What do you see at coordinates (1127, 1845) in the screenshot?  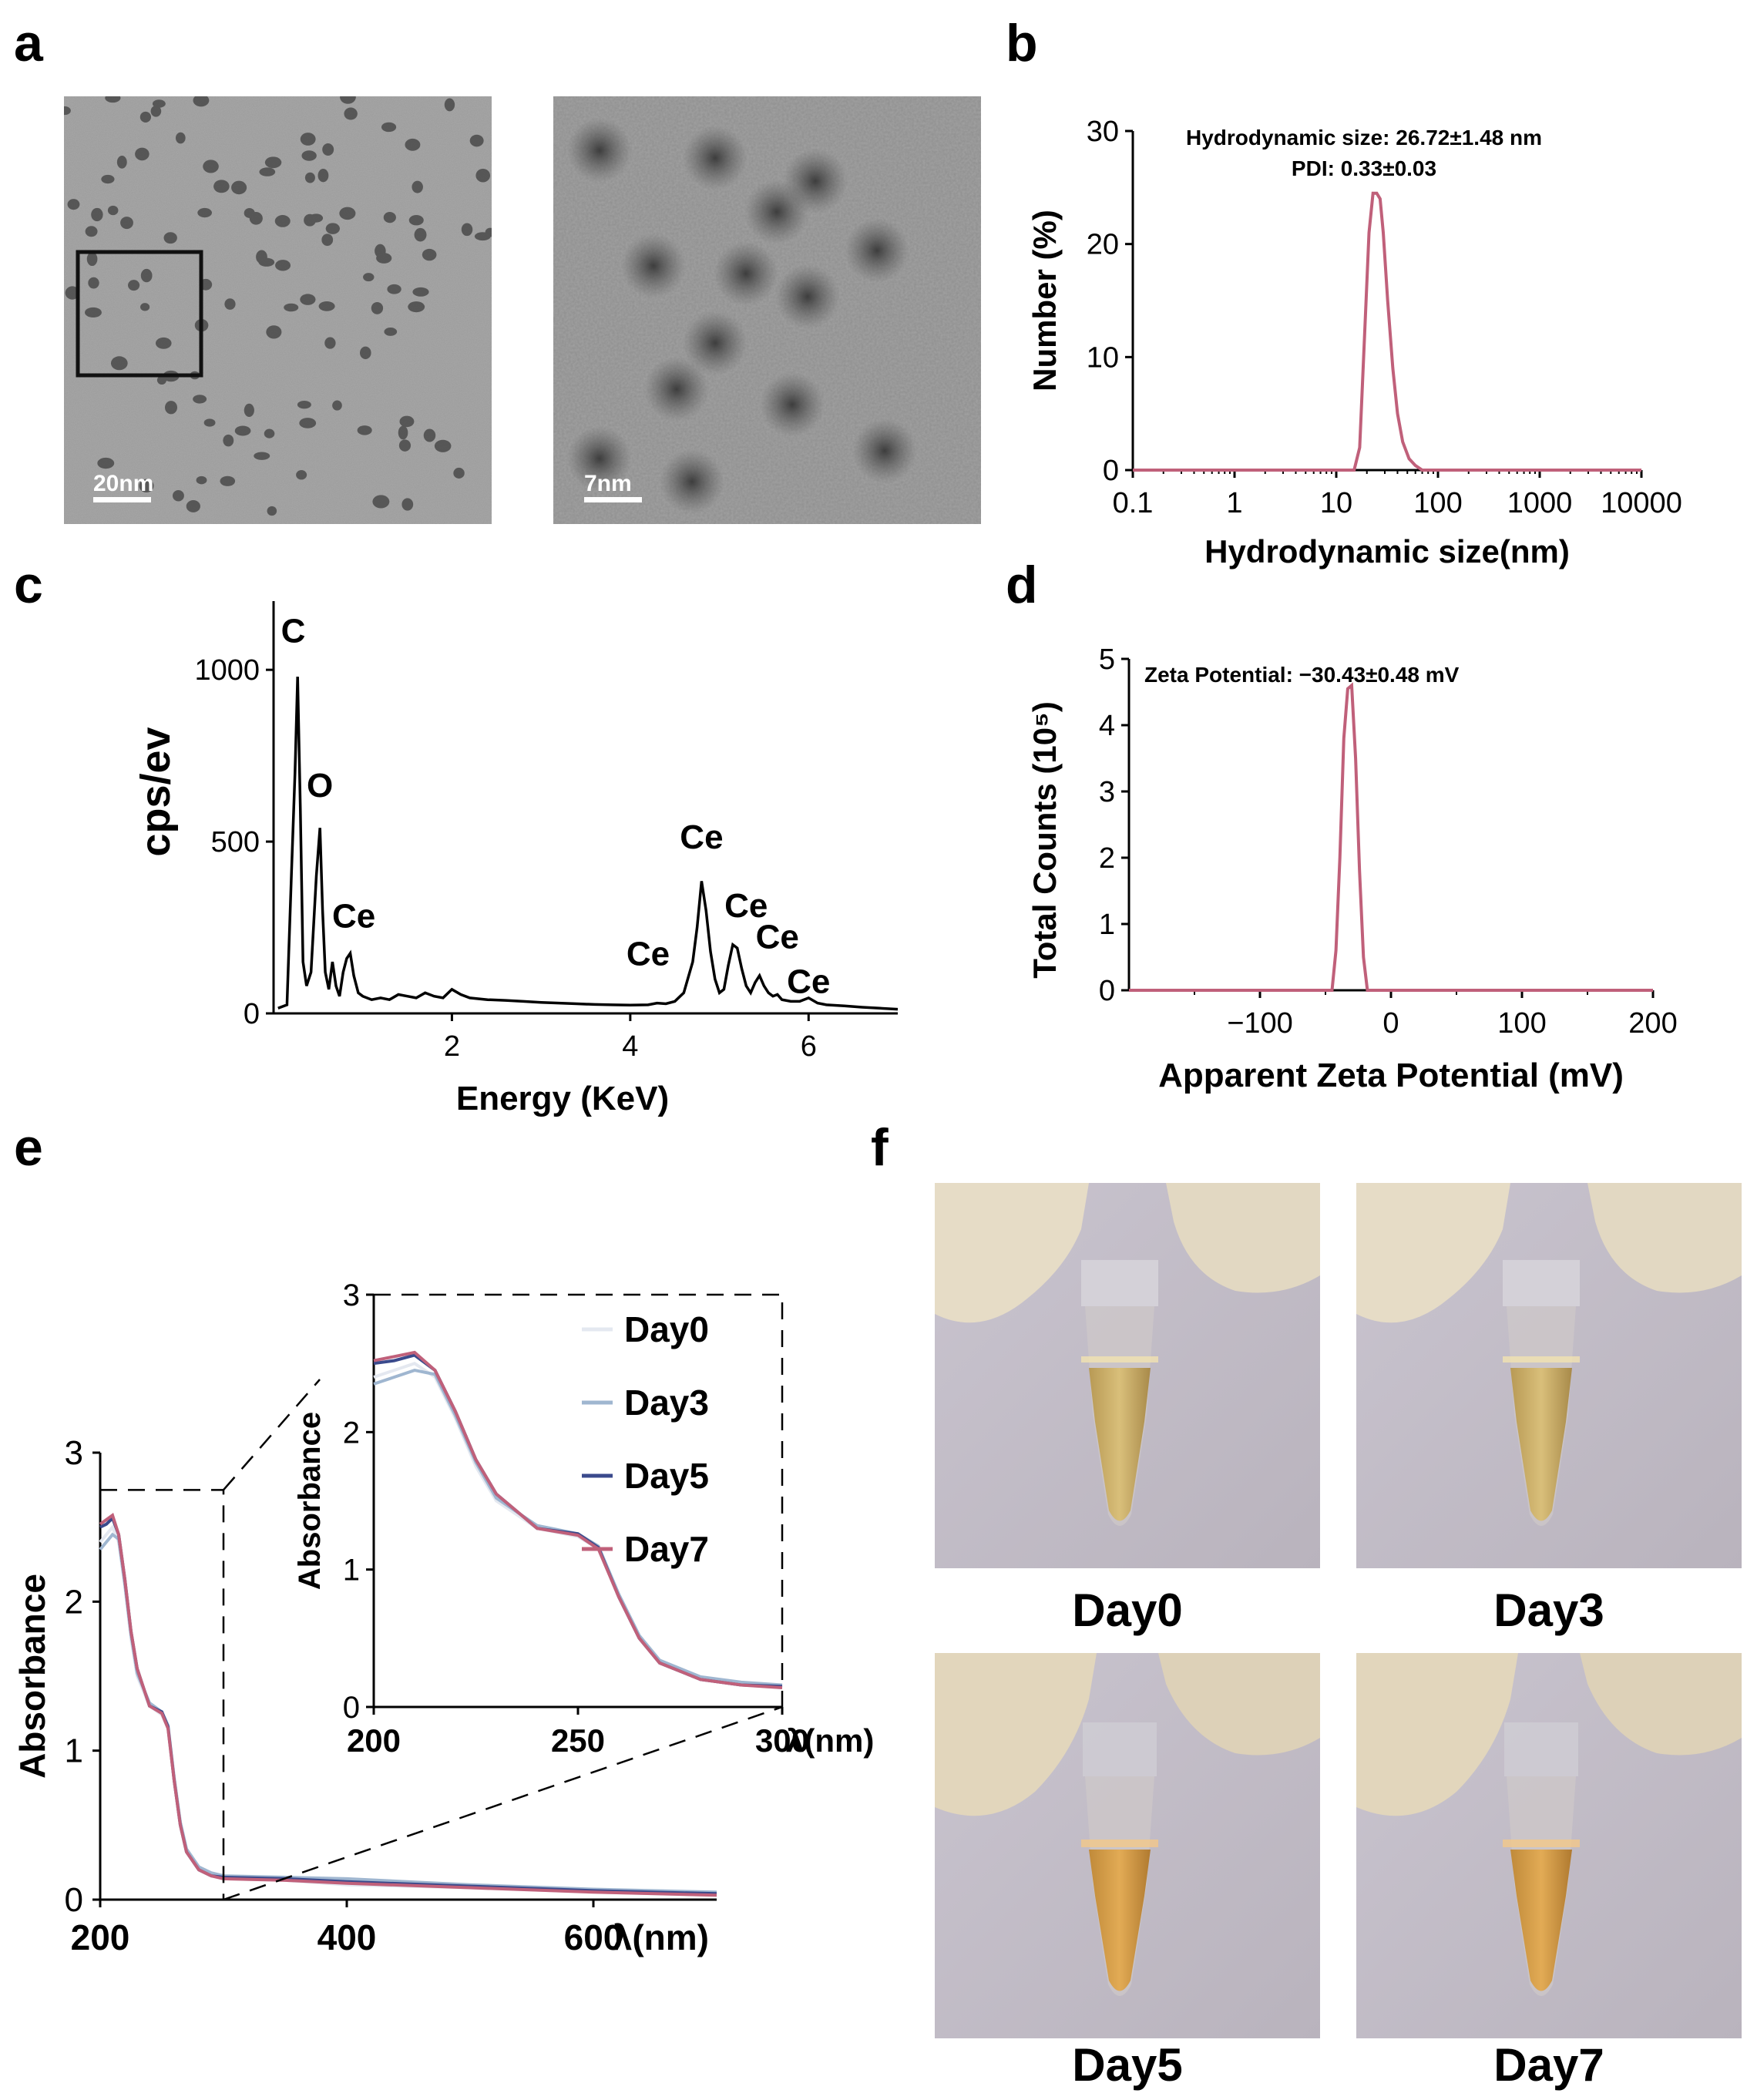 I see `photo-day5` at bounding box center [1127, 1845].